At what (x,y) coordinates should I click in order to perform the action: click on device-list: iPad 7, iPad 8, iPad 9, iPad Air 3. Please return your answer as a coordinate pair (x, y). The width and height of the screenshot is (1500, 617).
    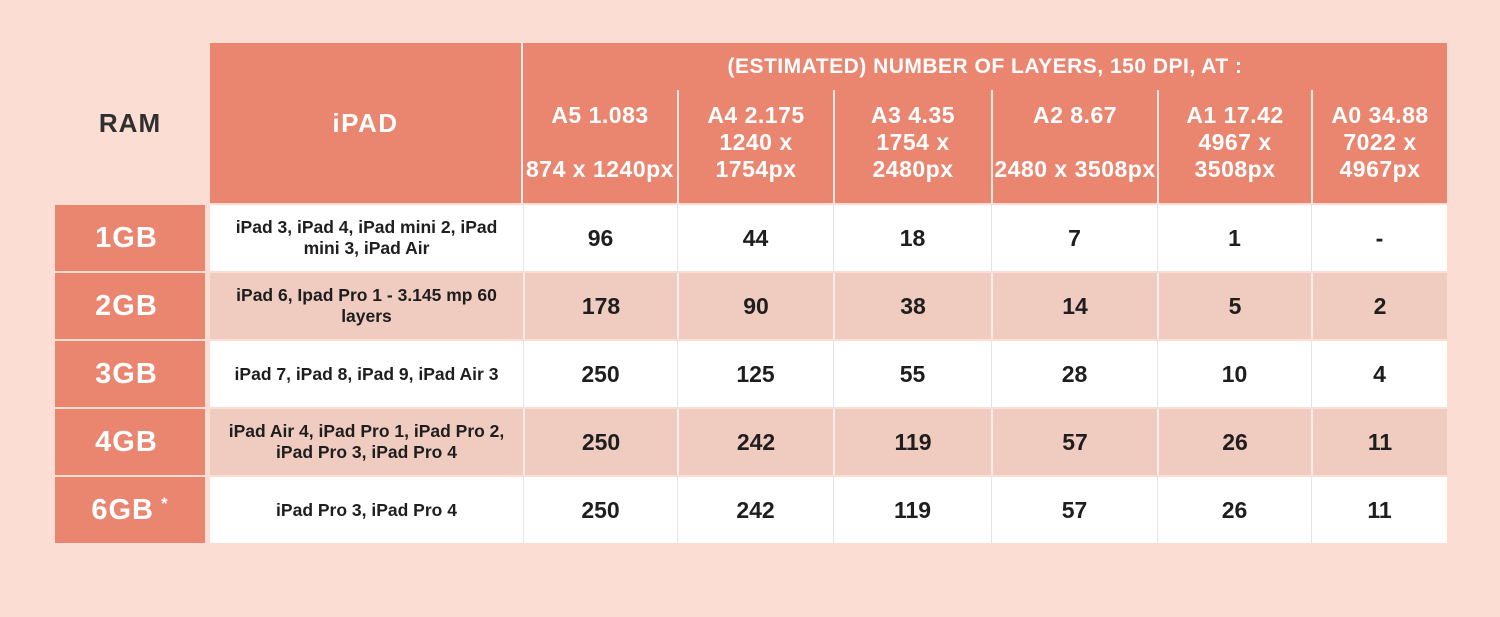
    Looking at the image, I should click on (366, 373).